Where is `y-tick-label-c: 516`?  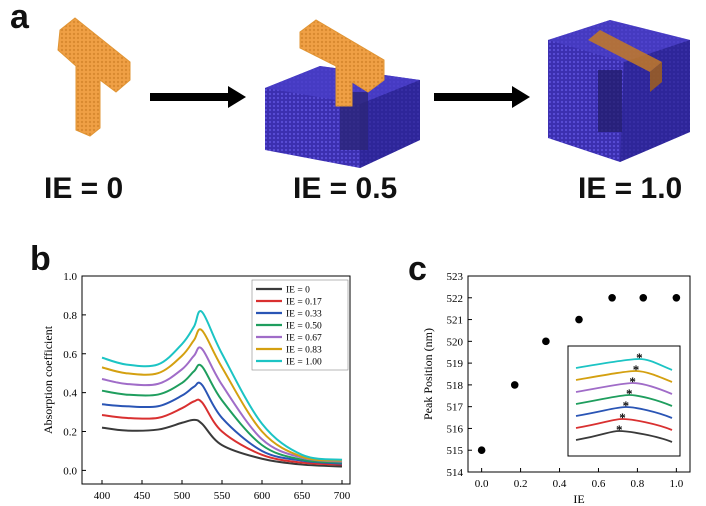
y-tick-label-c: 516 is located at coordinates (455, 429).